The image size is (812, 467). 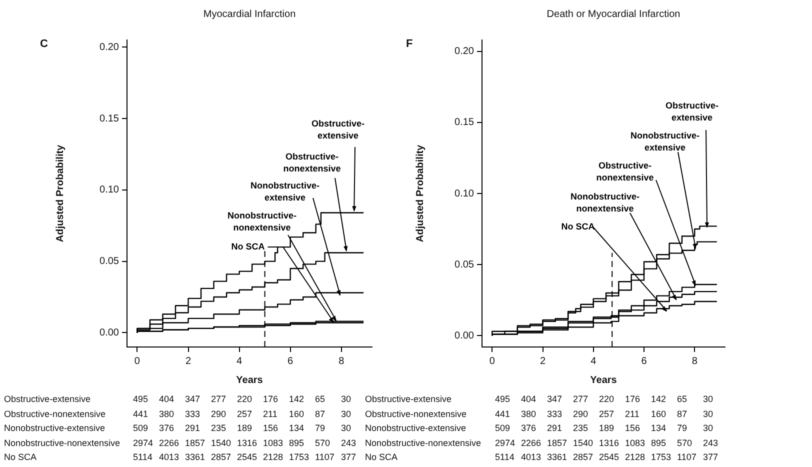 What do you see at coordinates (409, 44) in the screenshot?
I see `text: F` at bounding box center [409, 44].